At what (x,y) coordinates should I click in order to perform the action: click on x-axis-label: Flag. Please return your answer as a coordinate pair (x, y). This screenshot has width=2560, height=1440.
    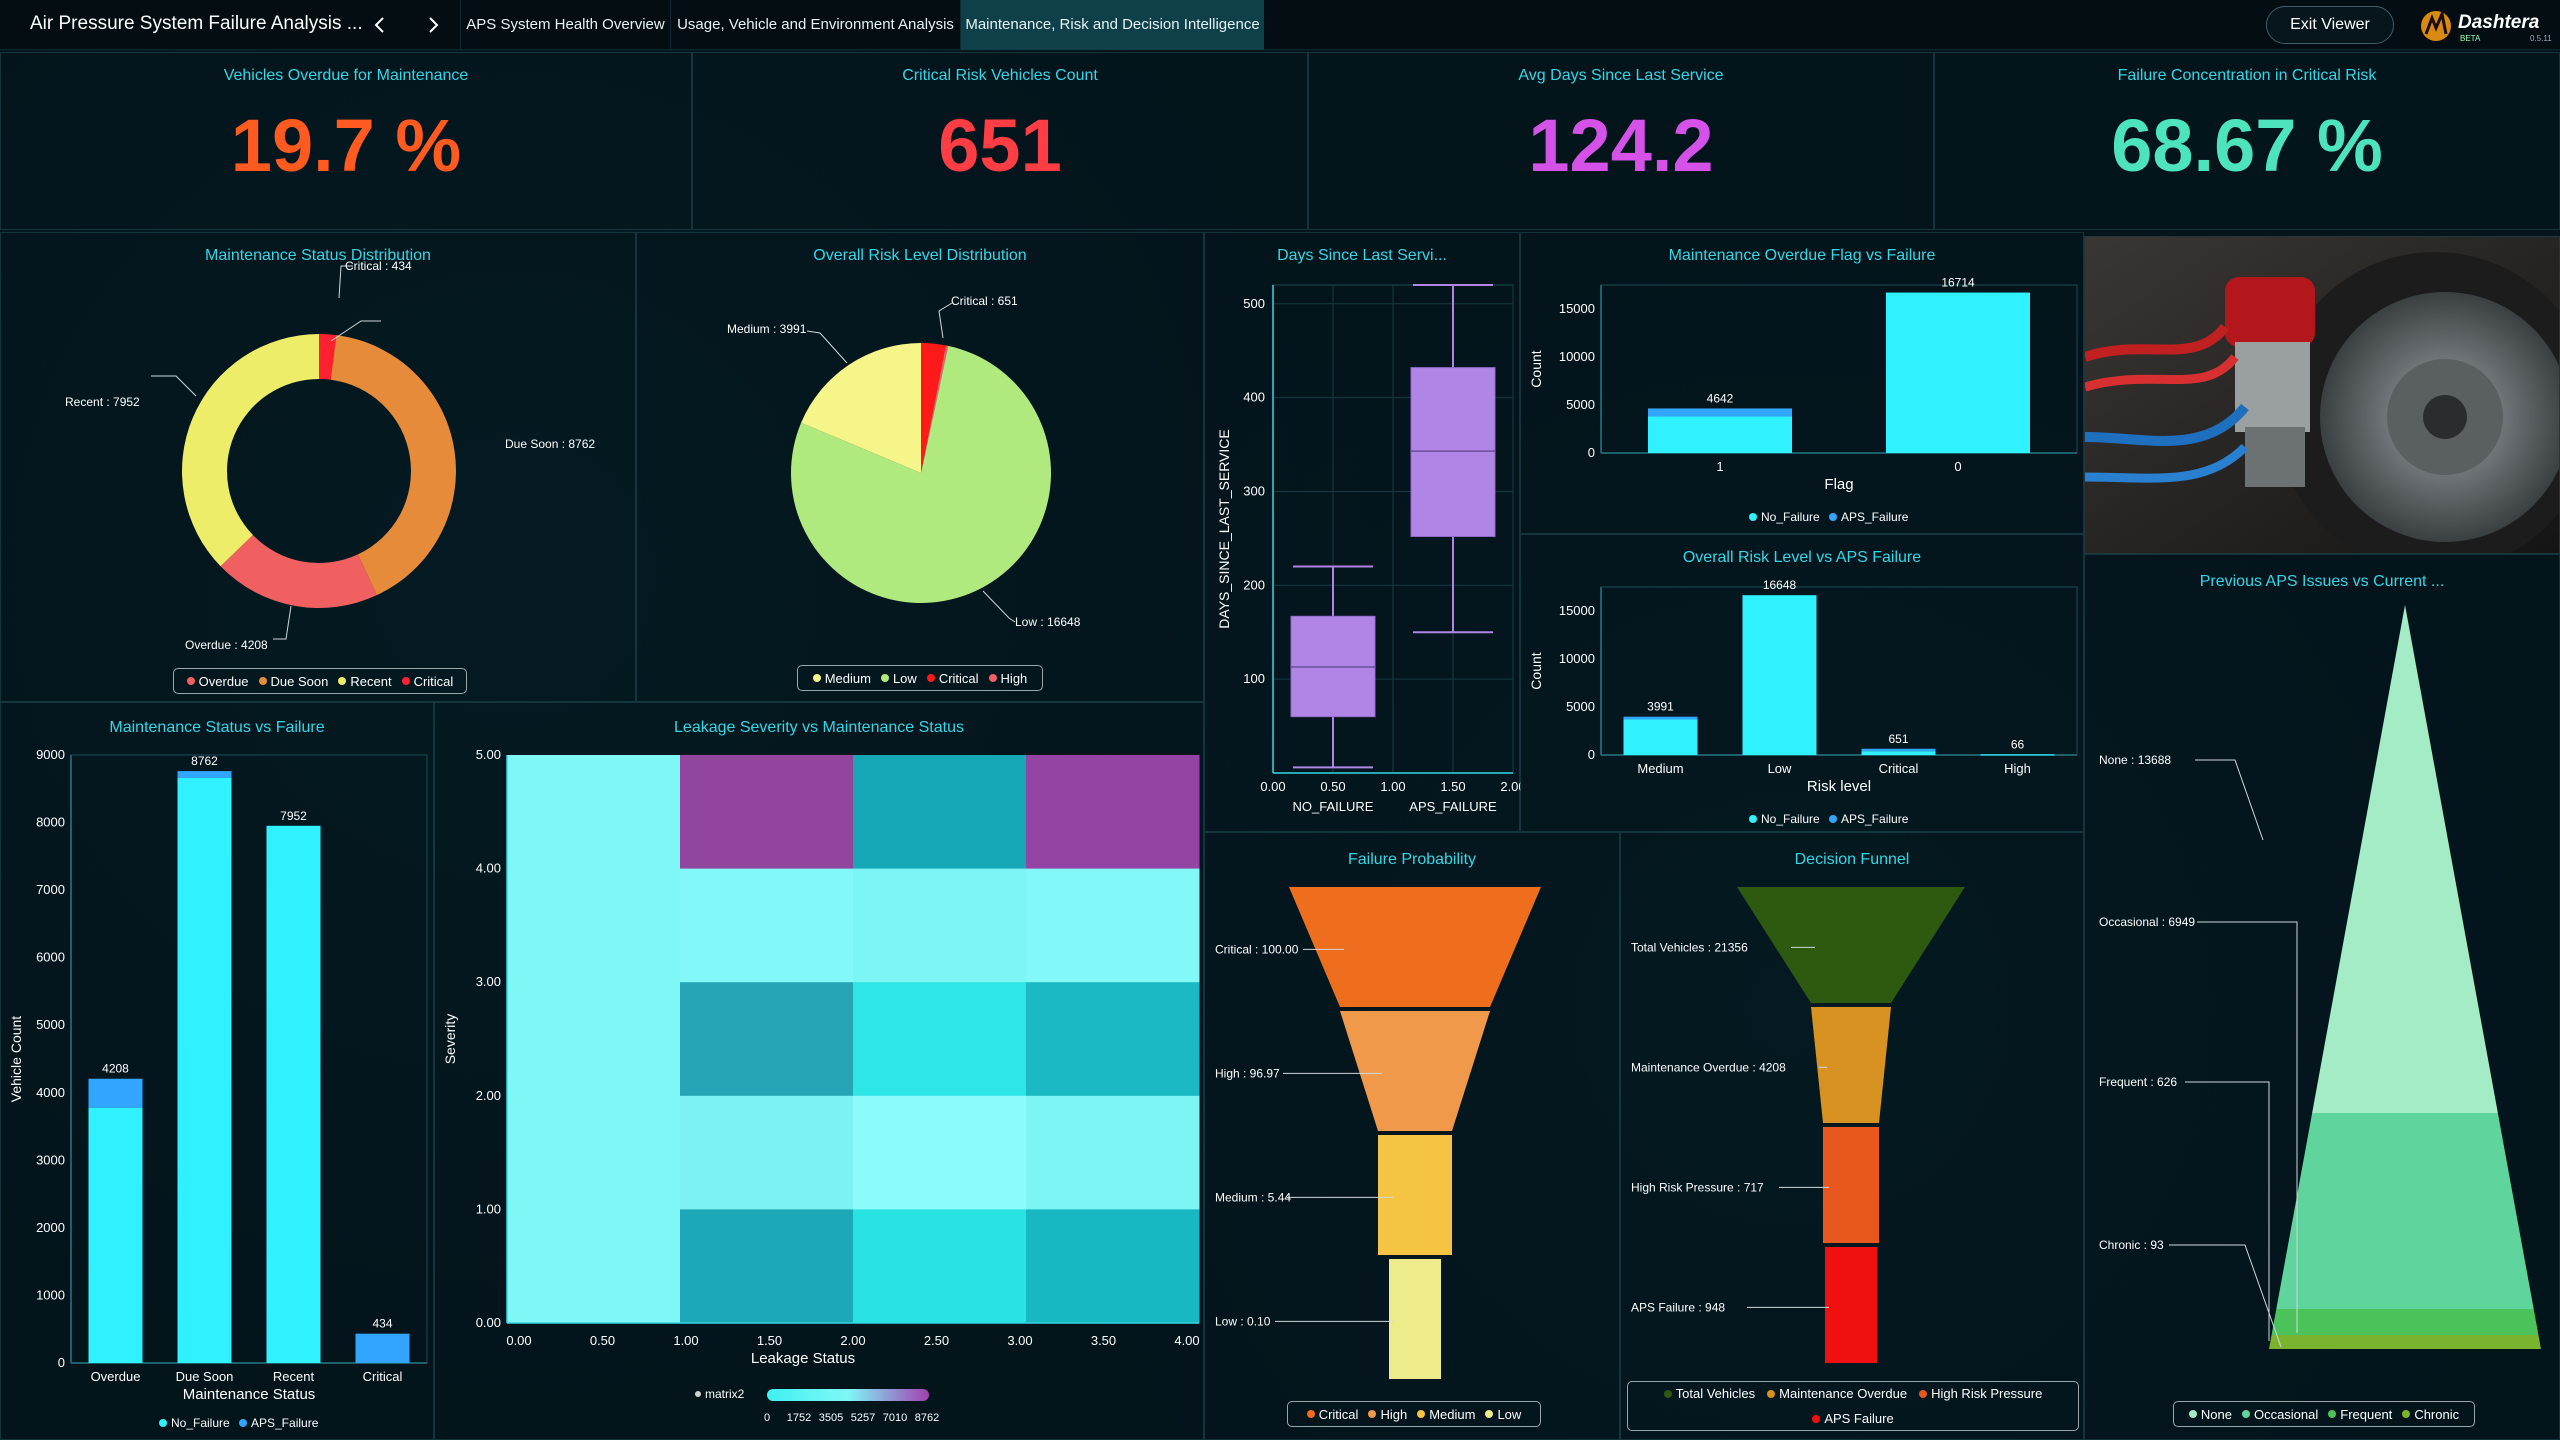
    Looking at the image, I should click on (1838, 484).